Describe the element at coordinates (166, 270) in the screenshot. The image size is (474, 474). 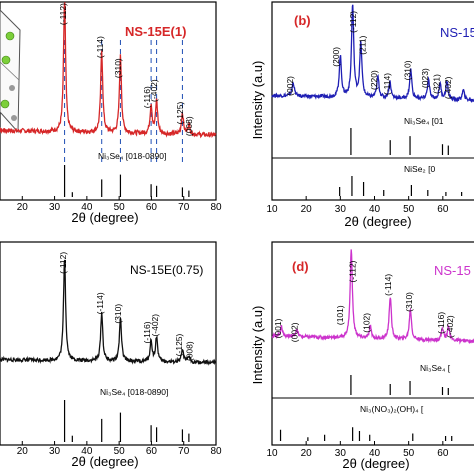
I see `sample-label: NS-15E(0.75)` at that location.